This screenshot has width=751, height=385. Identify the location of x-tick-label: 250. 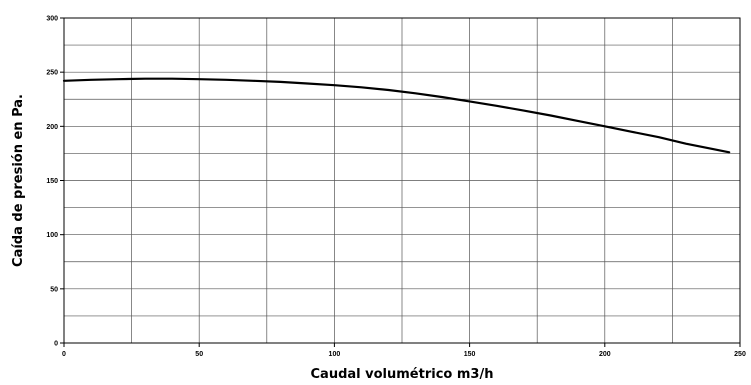
(740, 354).